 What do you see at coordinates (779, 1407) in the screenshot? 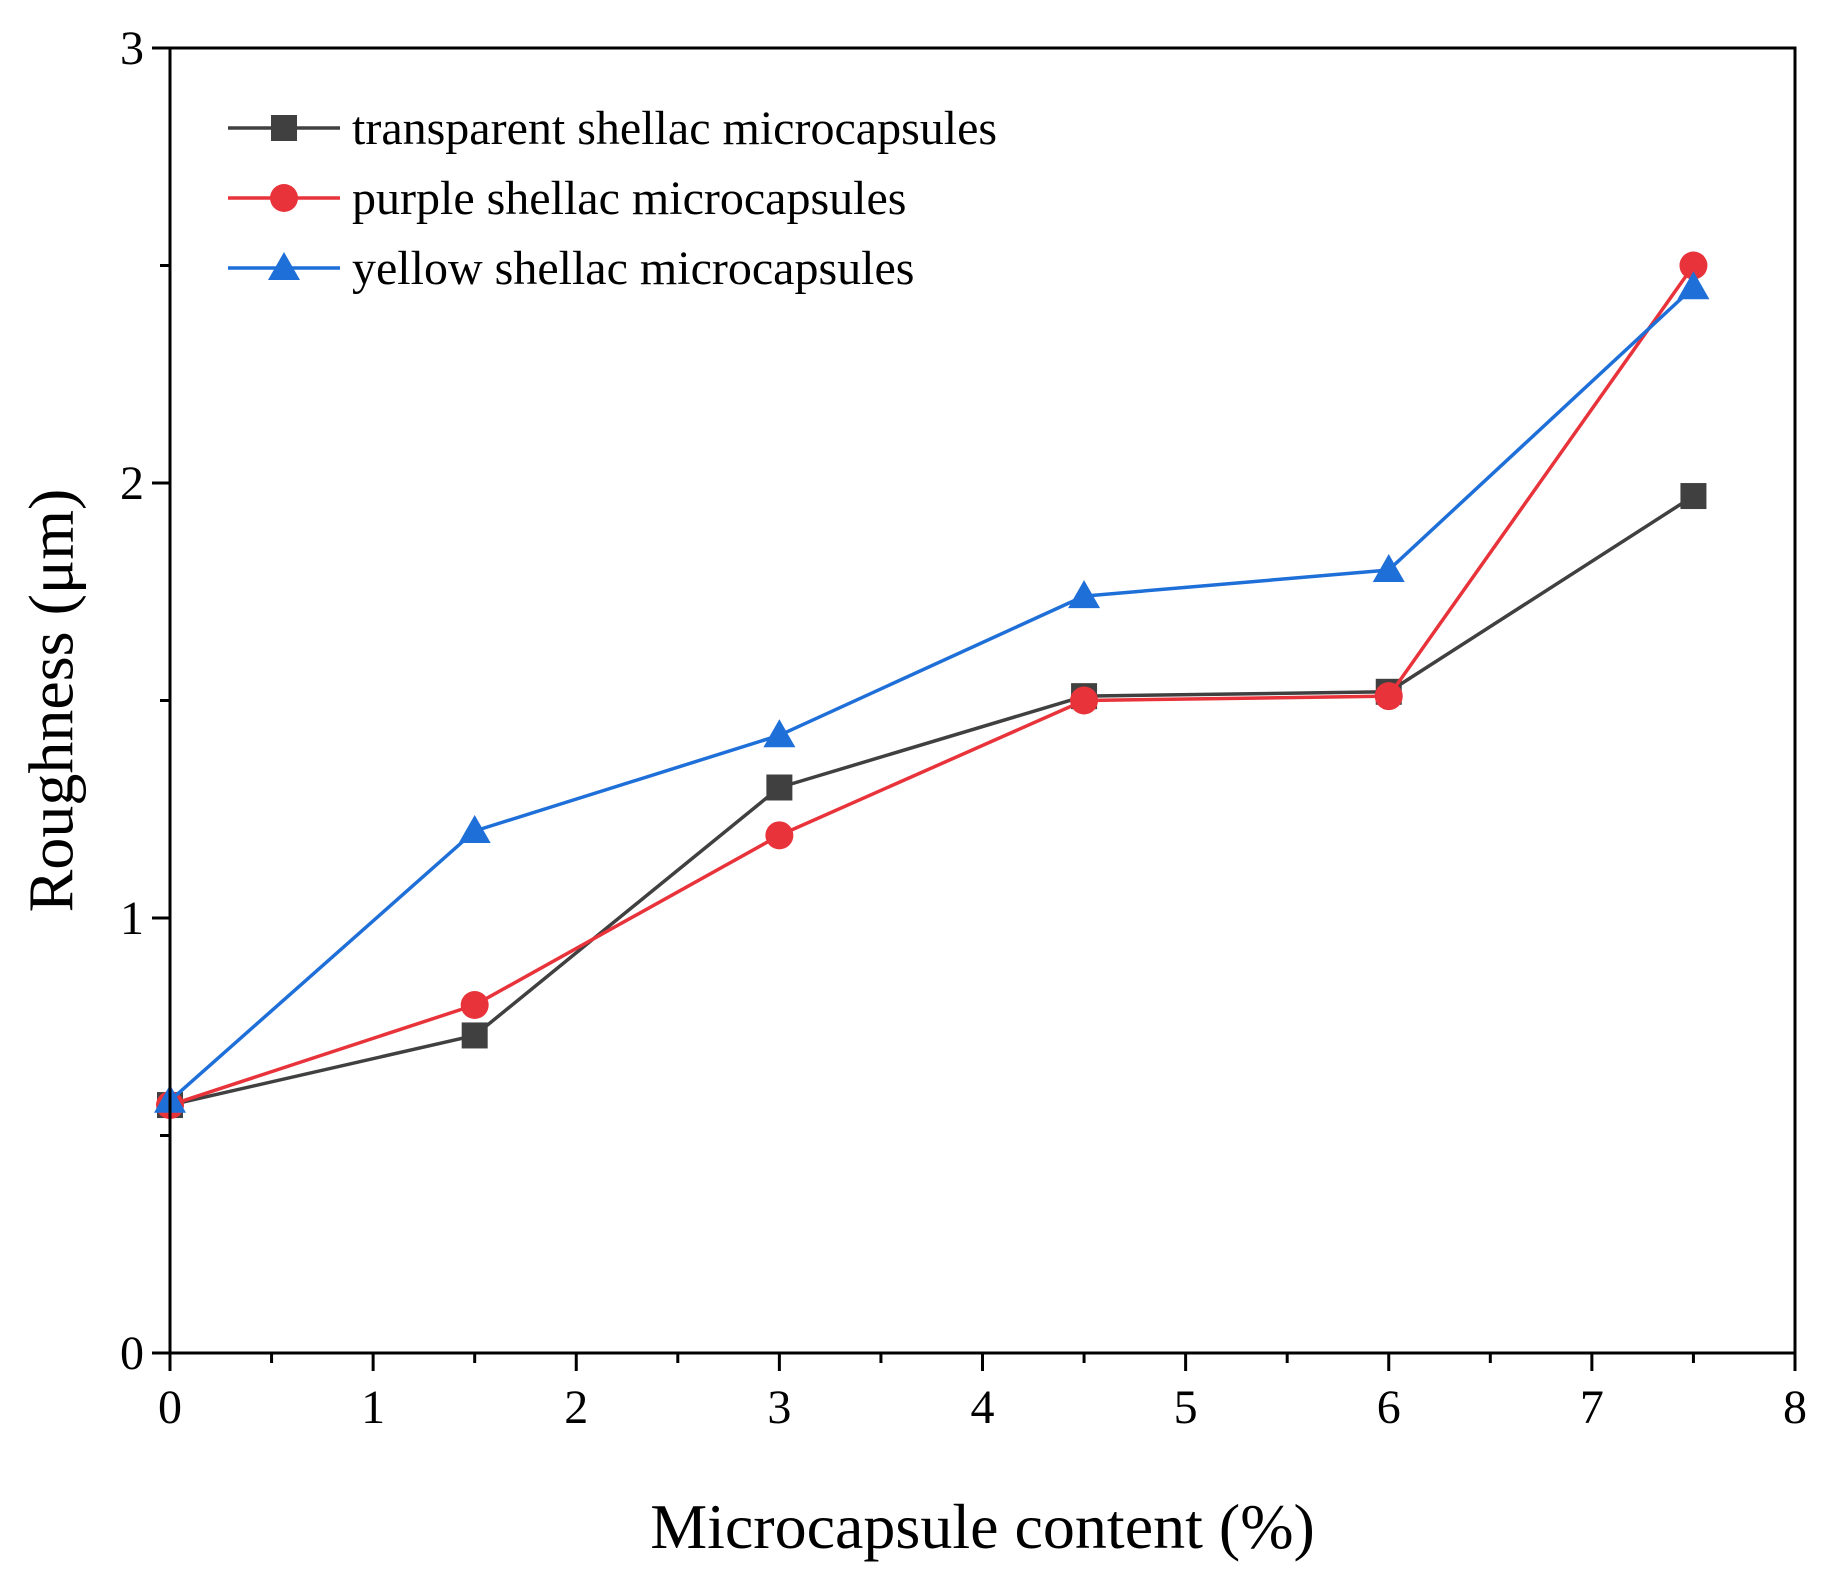
I see `x-tick-label: 3` at bounding box center [779, 1407].